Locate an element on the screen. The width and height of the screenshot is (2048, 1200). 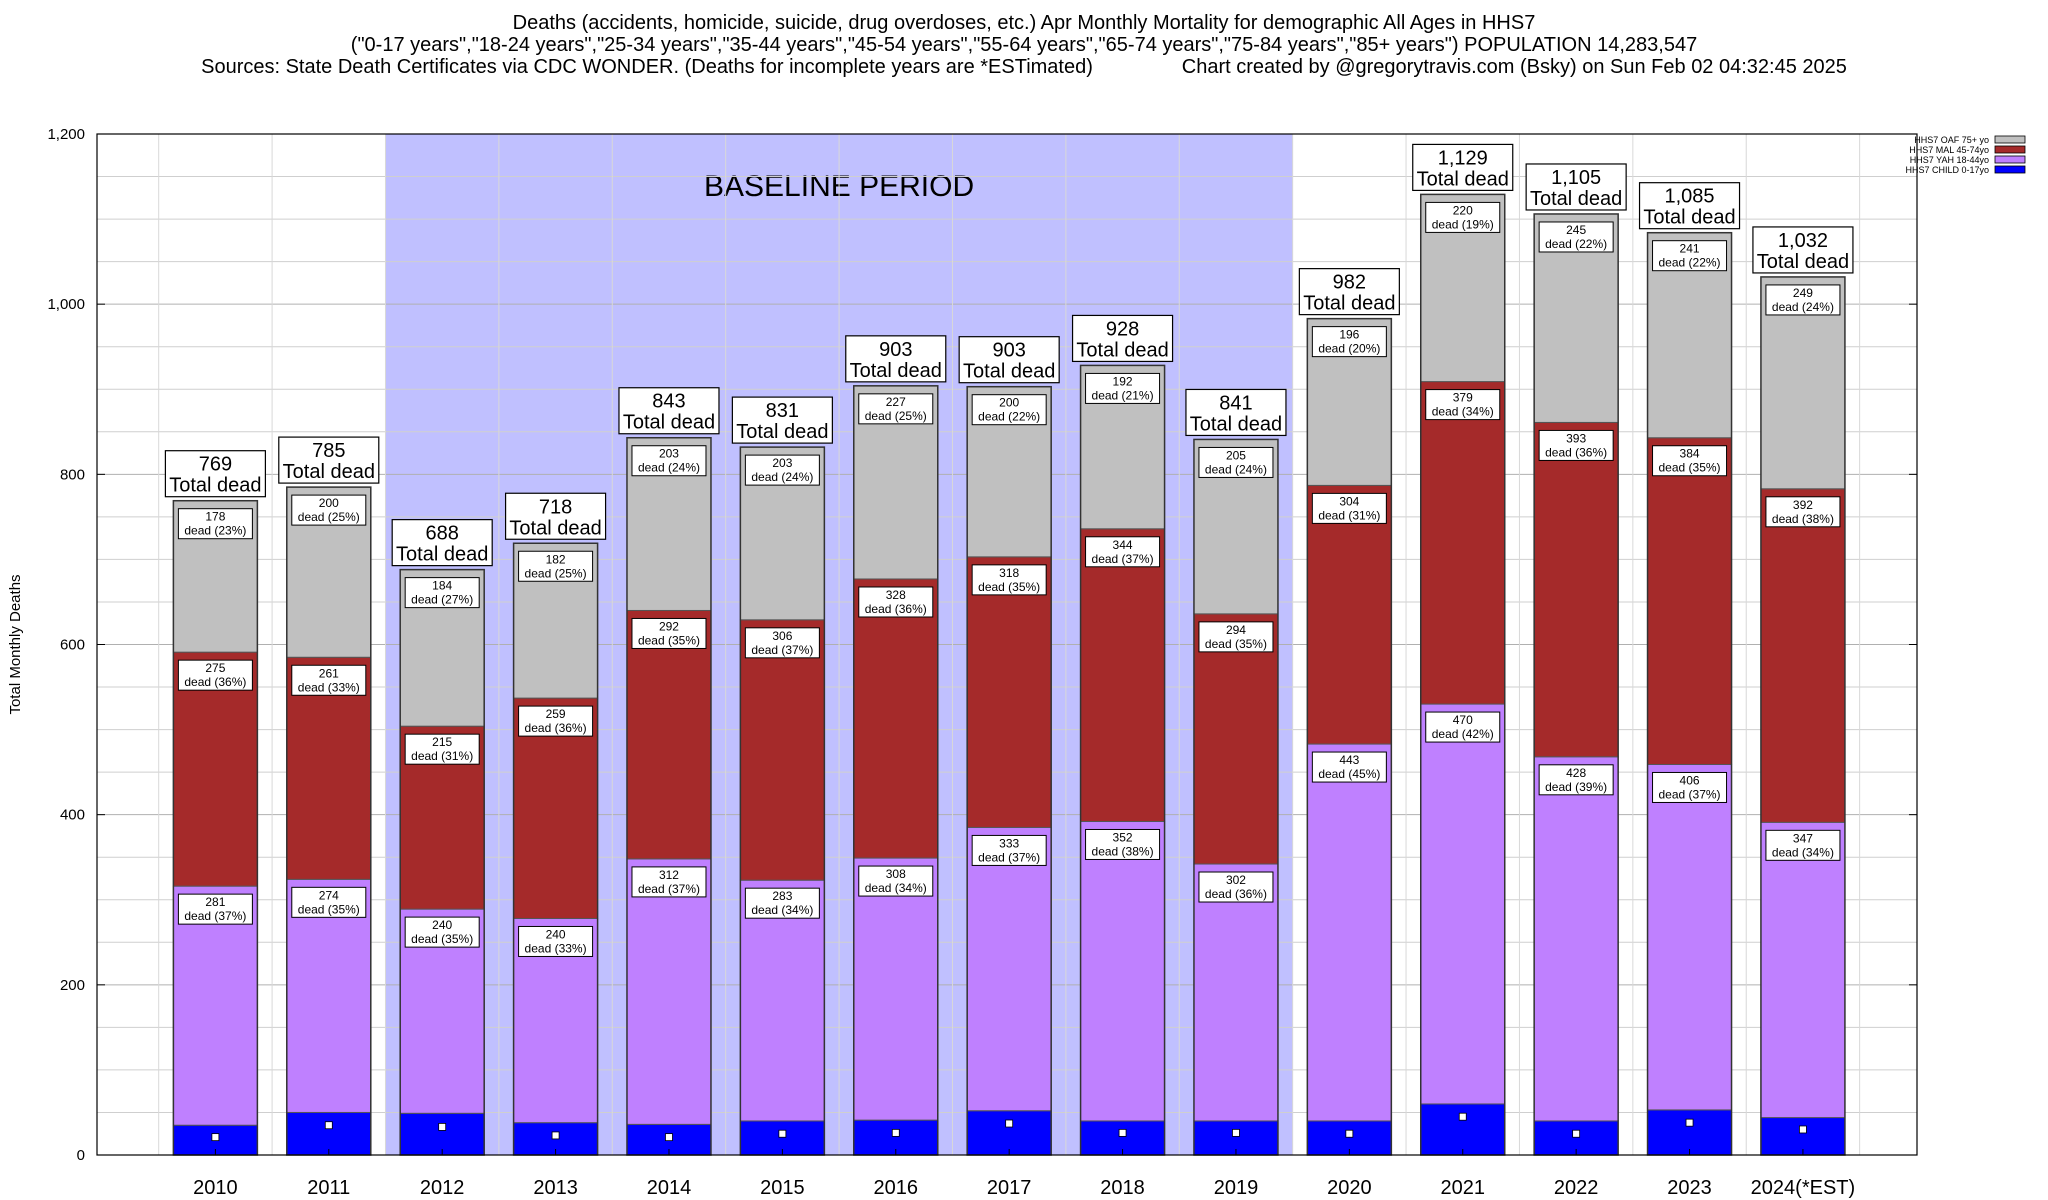
segment-label-value: 344 is located at coordinates (1123, 545).